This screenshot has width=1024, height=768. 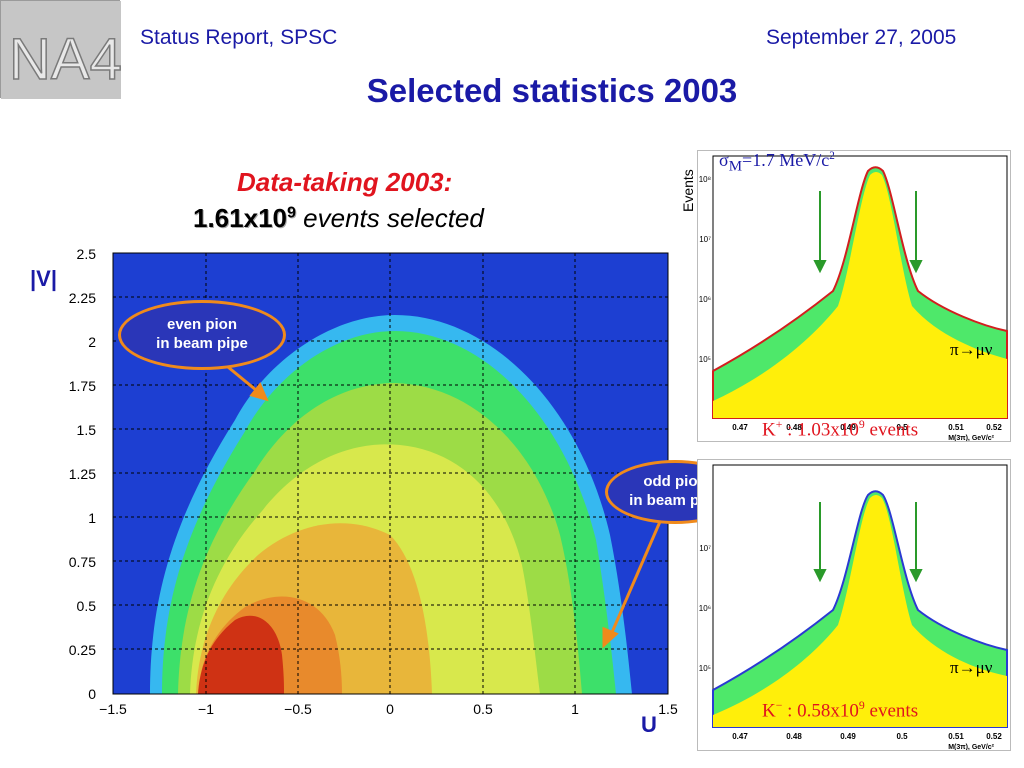 I want to click on y-tick-label: 0.5, so click(x=87, y=606).